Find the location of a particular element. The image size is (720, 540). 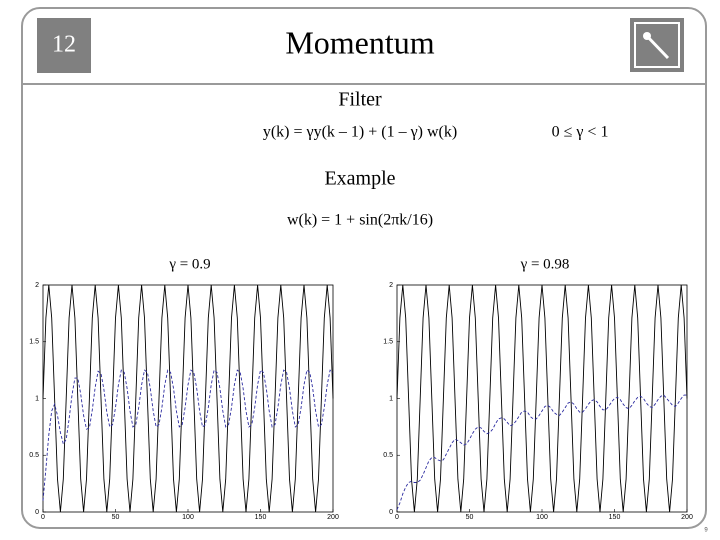

filter-label: Filter is located at coordinates (360, 100).